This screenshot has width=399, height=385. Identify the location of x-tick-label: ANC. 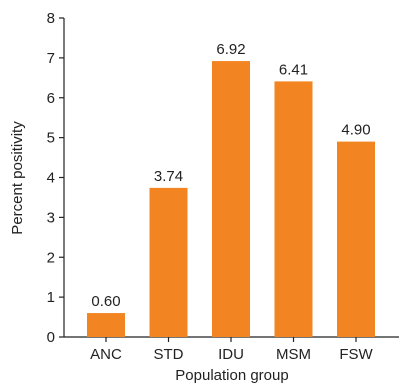
(106, 354).